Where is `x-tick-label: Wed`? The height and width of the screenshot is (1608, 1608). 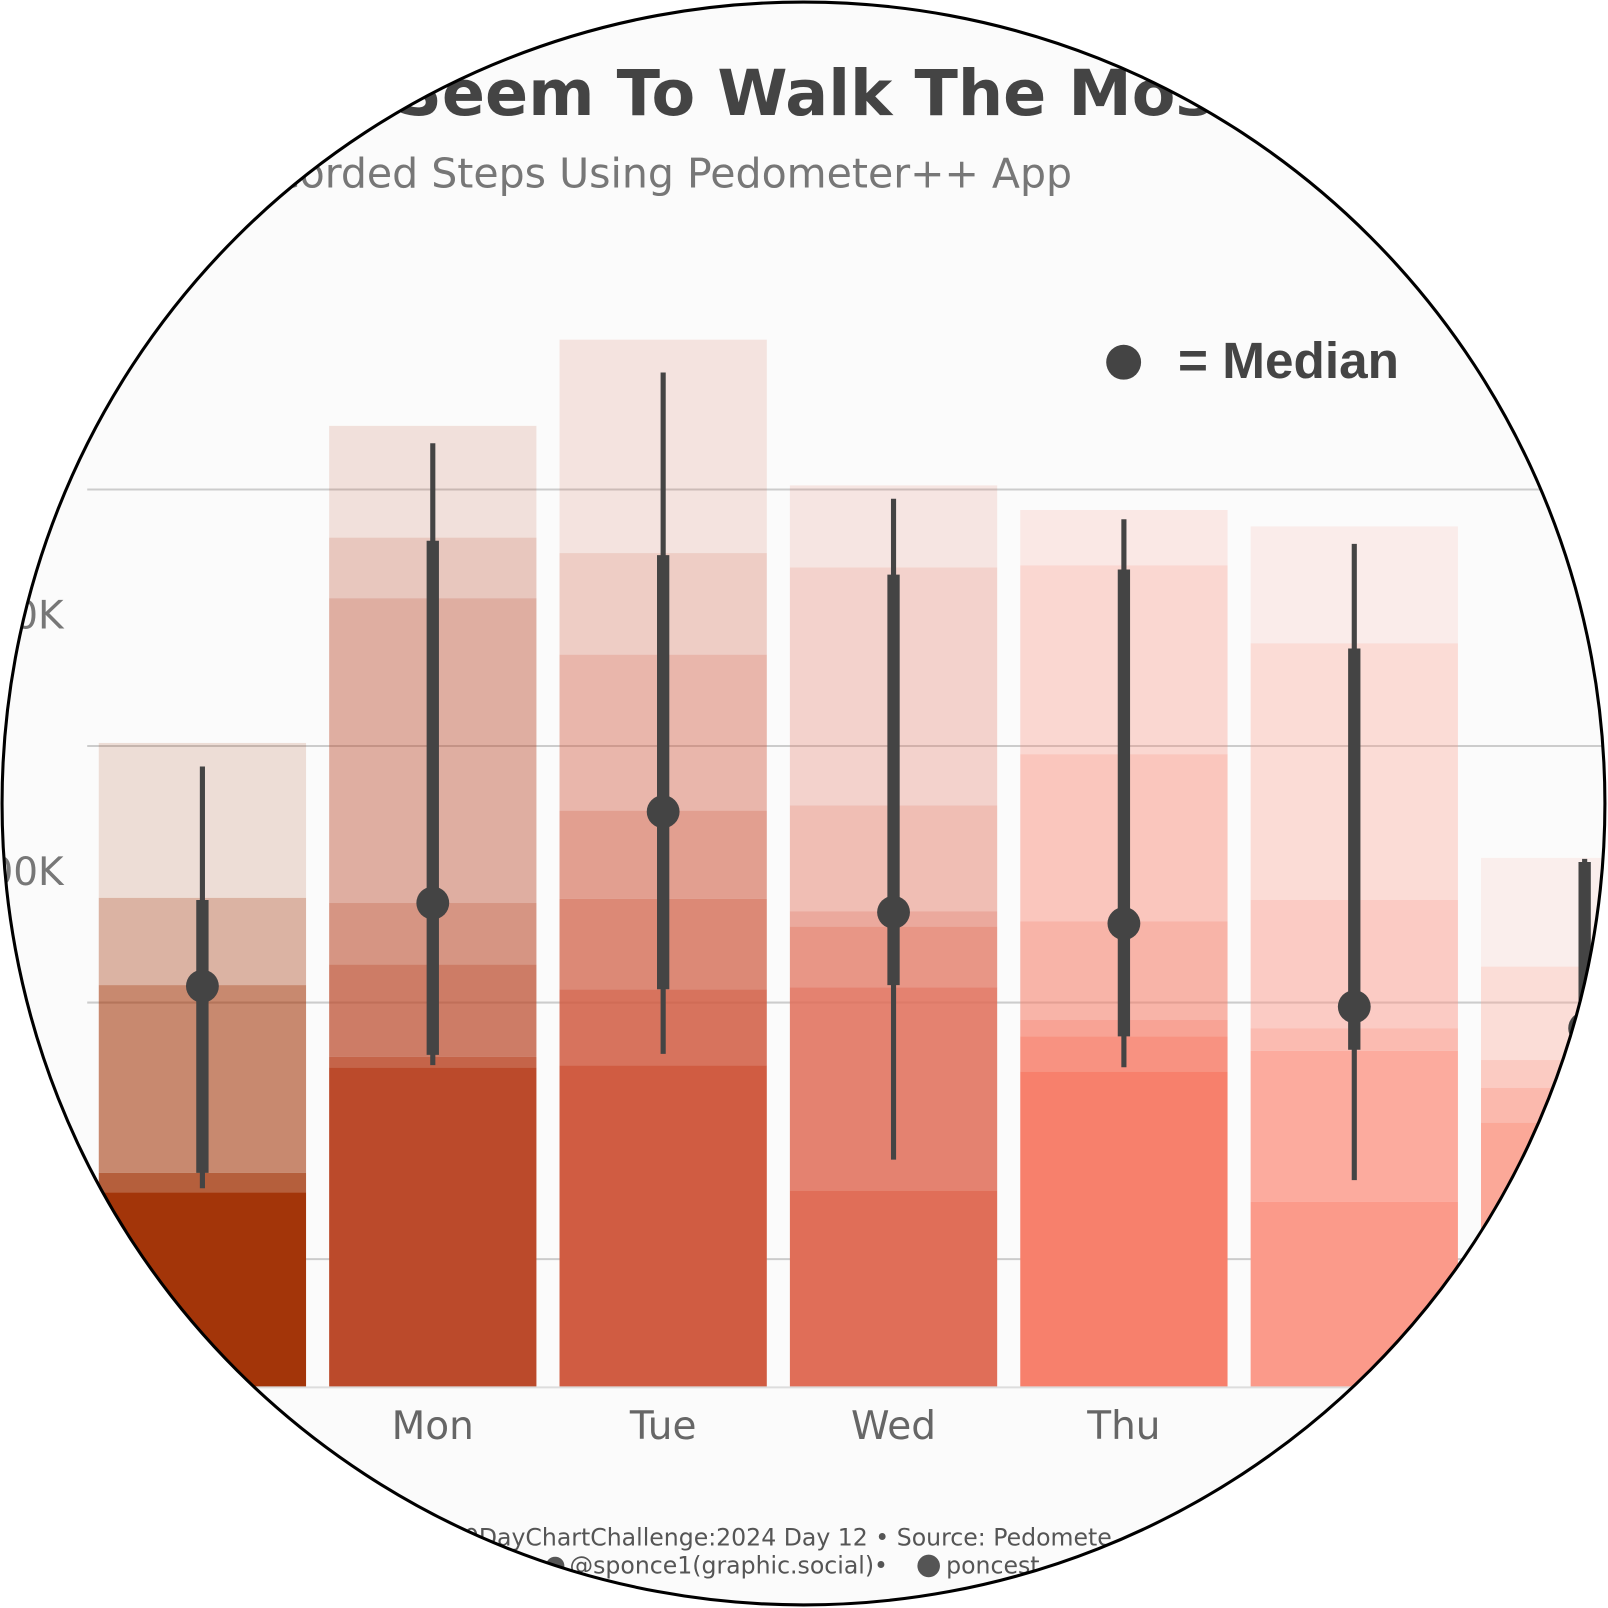
x-tick-label: Wed is located at coordinates (893, 1426).